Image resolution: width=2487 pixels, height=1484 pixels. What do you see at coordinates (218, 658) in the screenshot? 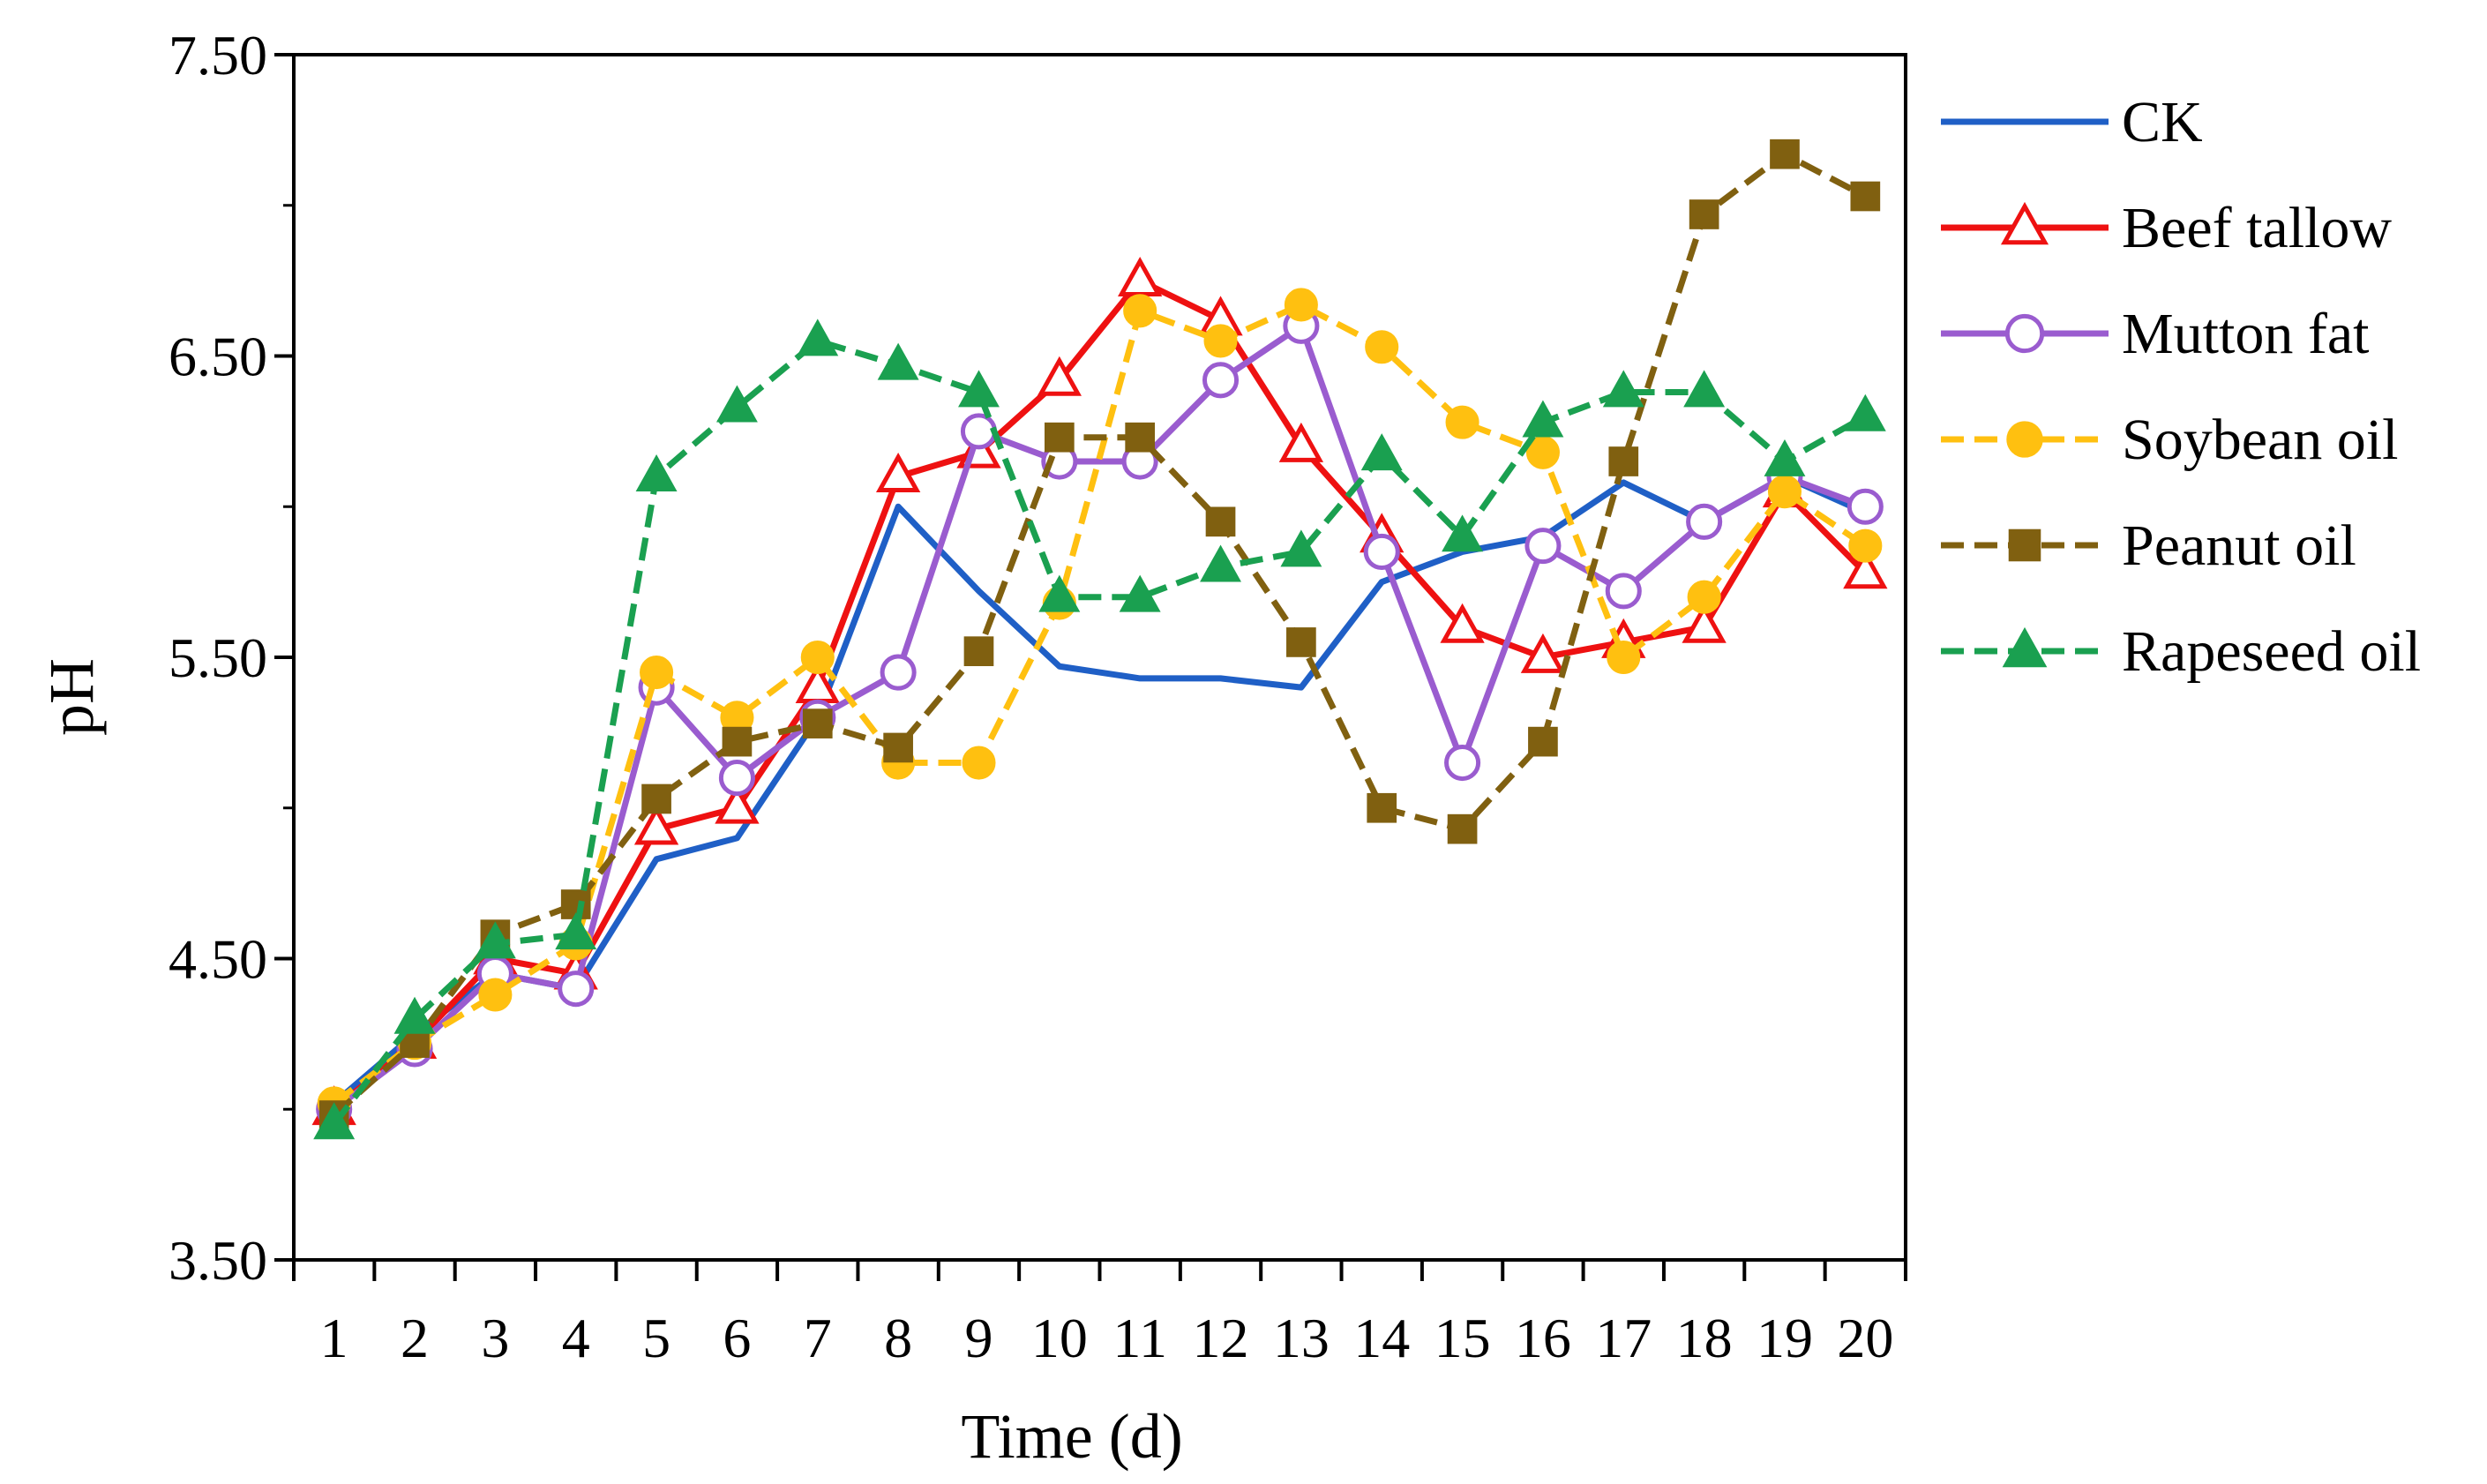
I see `y-tick-label: 5.50` at bounding box center [218, 658].